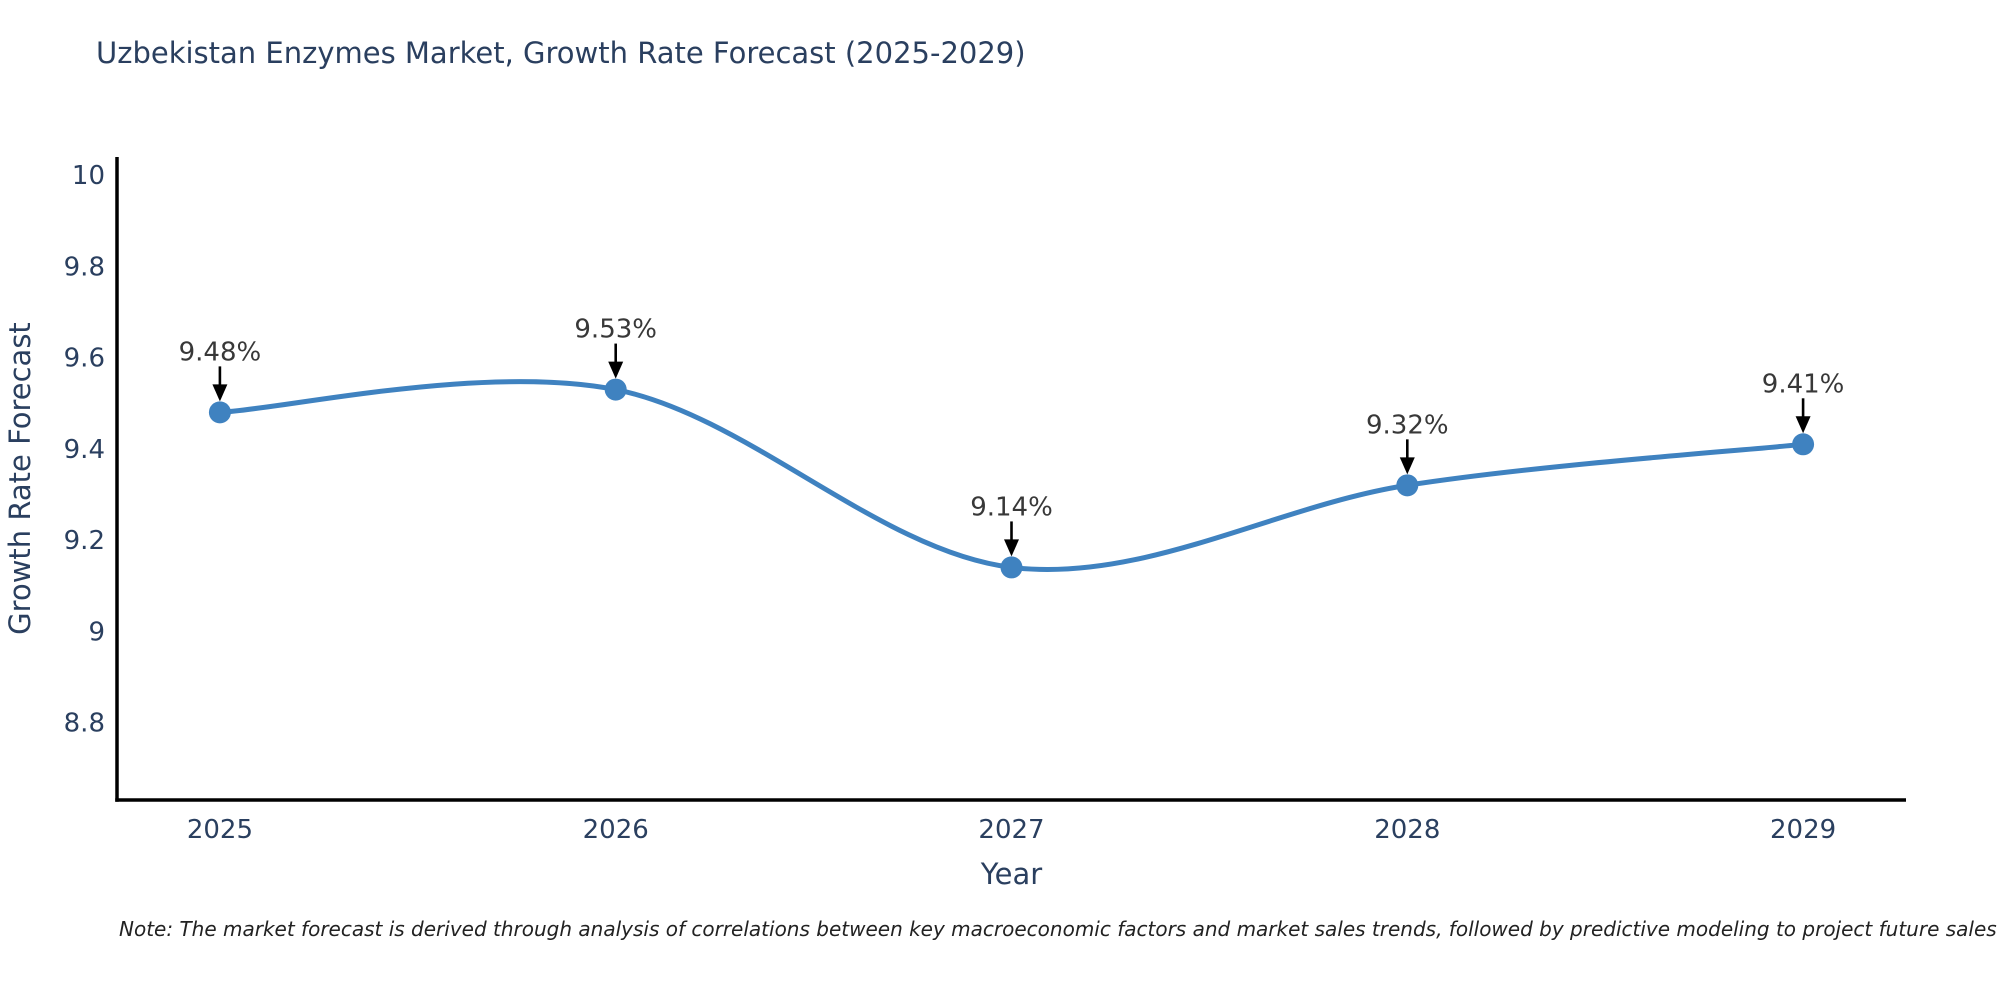 The image size is (2000, 1000). Describe the element at coordinates (20, 478) in the screenshot. I see `y-axis-title: Growth Rate Forecast` at that location.